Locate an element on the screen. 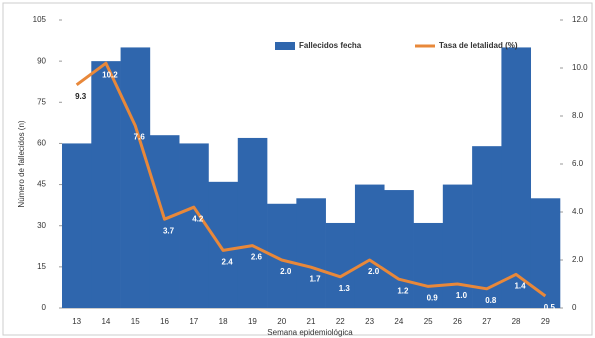  data-label: 0.9 is located at coordinates (433, 298).